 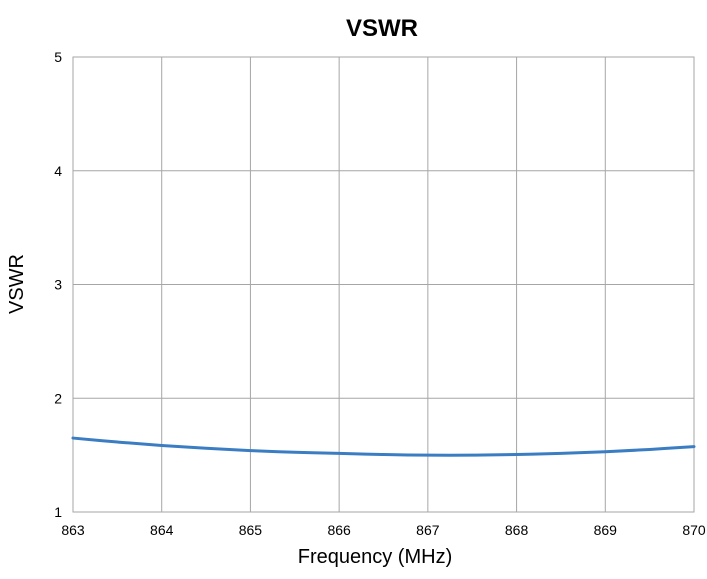 What do you see at coordinates (58, 57) in the screenshot?
I see `y-tick-label: 5` at bounding box center [58, 57].